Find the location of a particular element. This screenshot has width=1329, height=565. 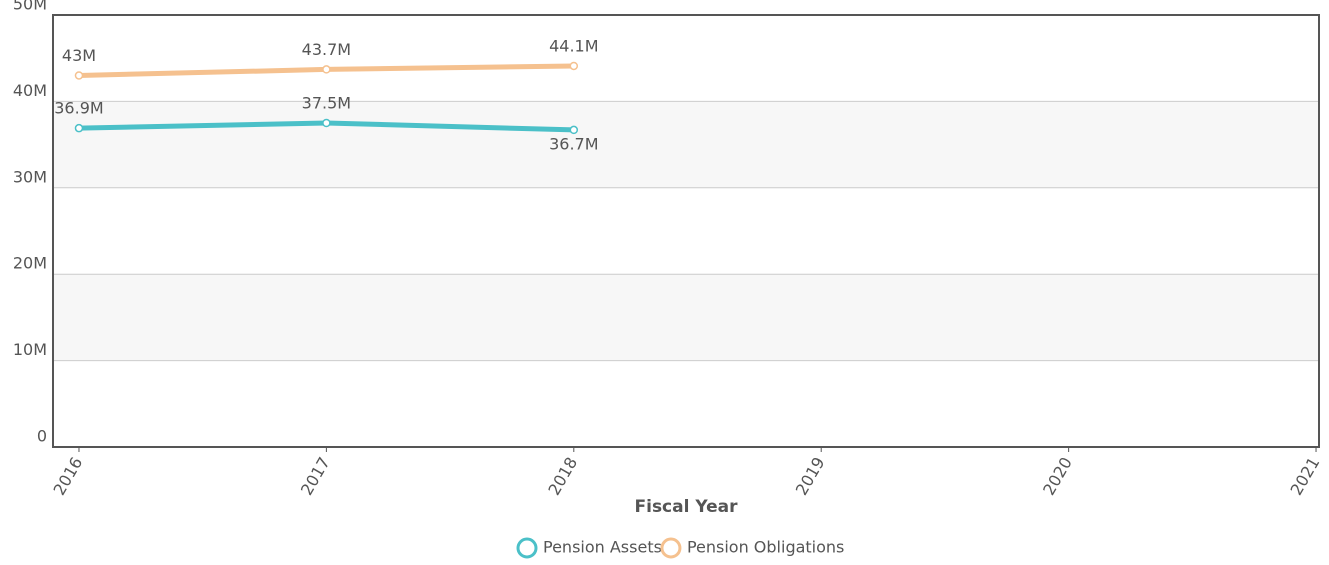

legend: Pension Assets Pension Obligations is located at coordinates (680, 548).